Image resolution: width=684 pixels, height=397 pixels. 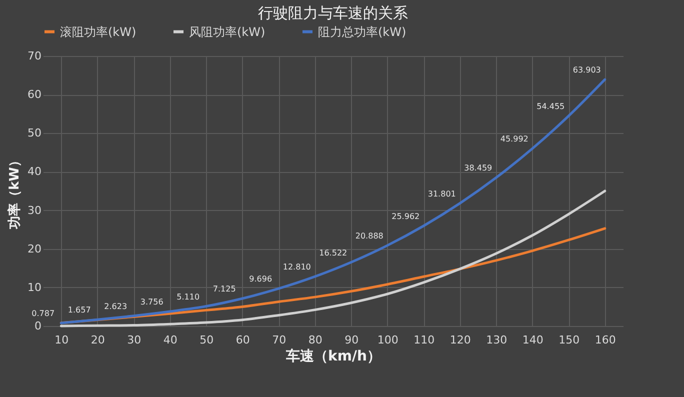 I want to click on data-label: 2.623, so click(x=116, y=306).